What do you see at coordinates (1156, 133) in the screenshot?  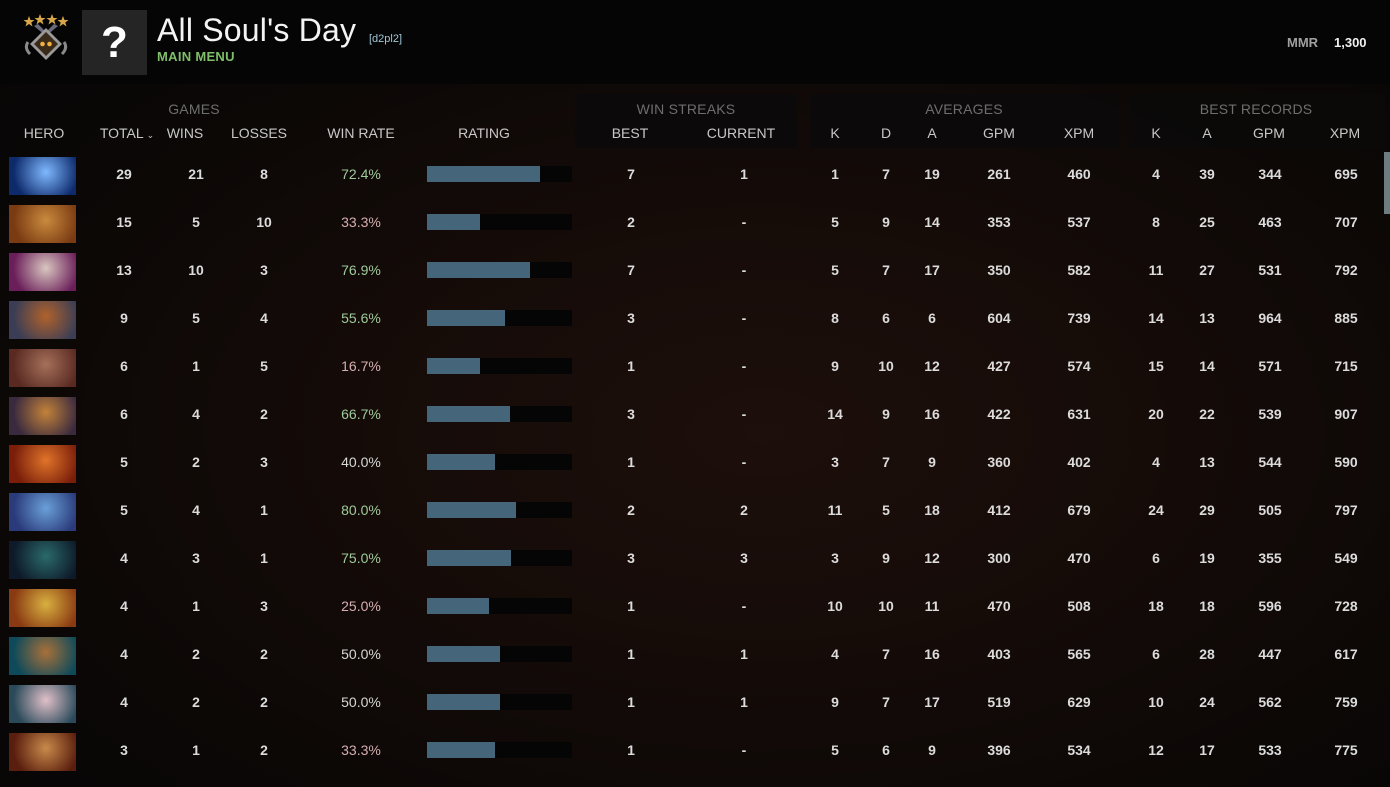 I see `col-best-kills: K` at bounding box center [1156, 133].